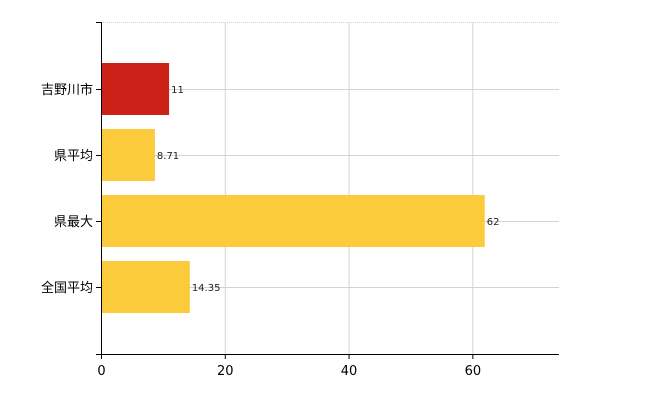 The height and width of the screenshot is (400, 650). Describe the element at coordinates (101, 371) in the screenshot. I see `x-tick-label: 0` at that location.